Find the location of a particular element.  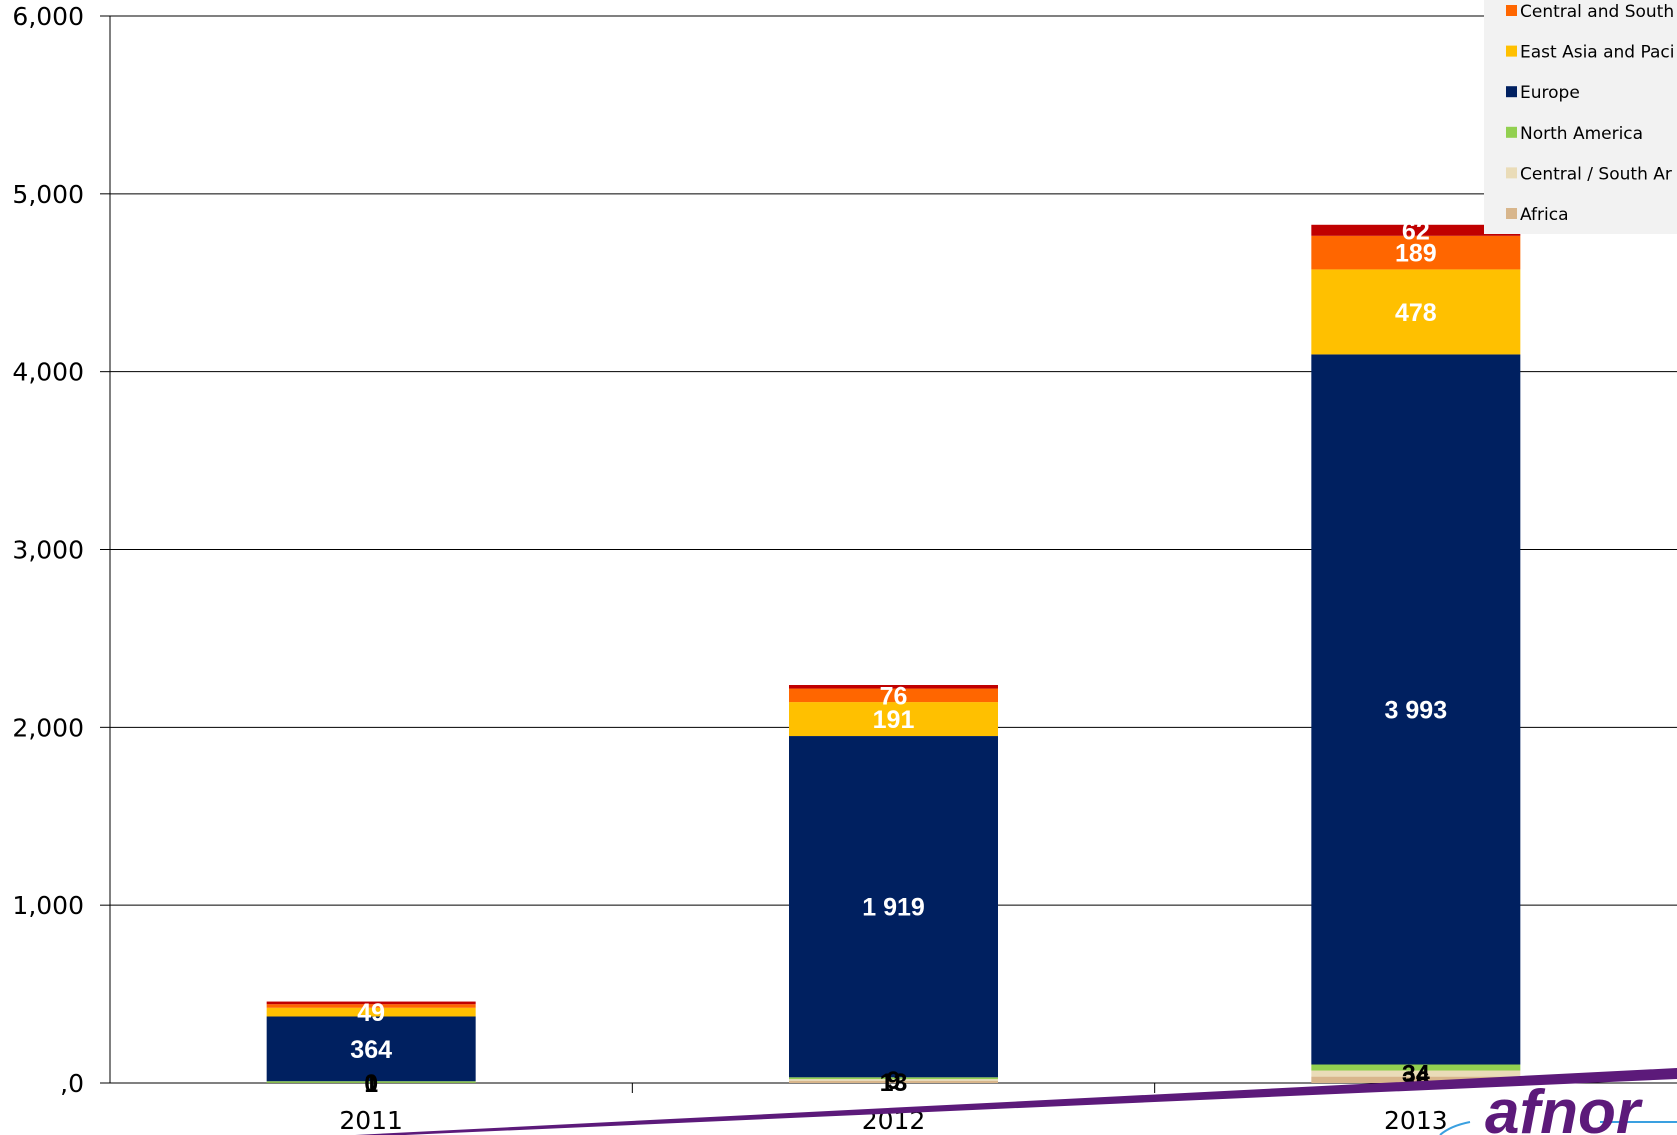

legend-entry: Europe is located at coordinates (1550, 93).